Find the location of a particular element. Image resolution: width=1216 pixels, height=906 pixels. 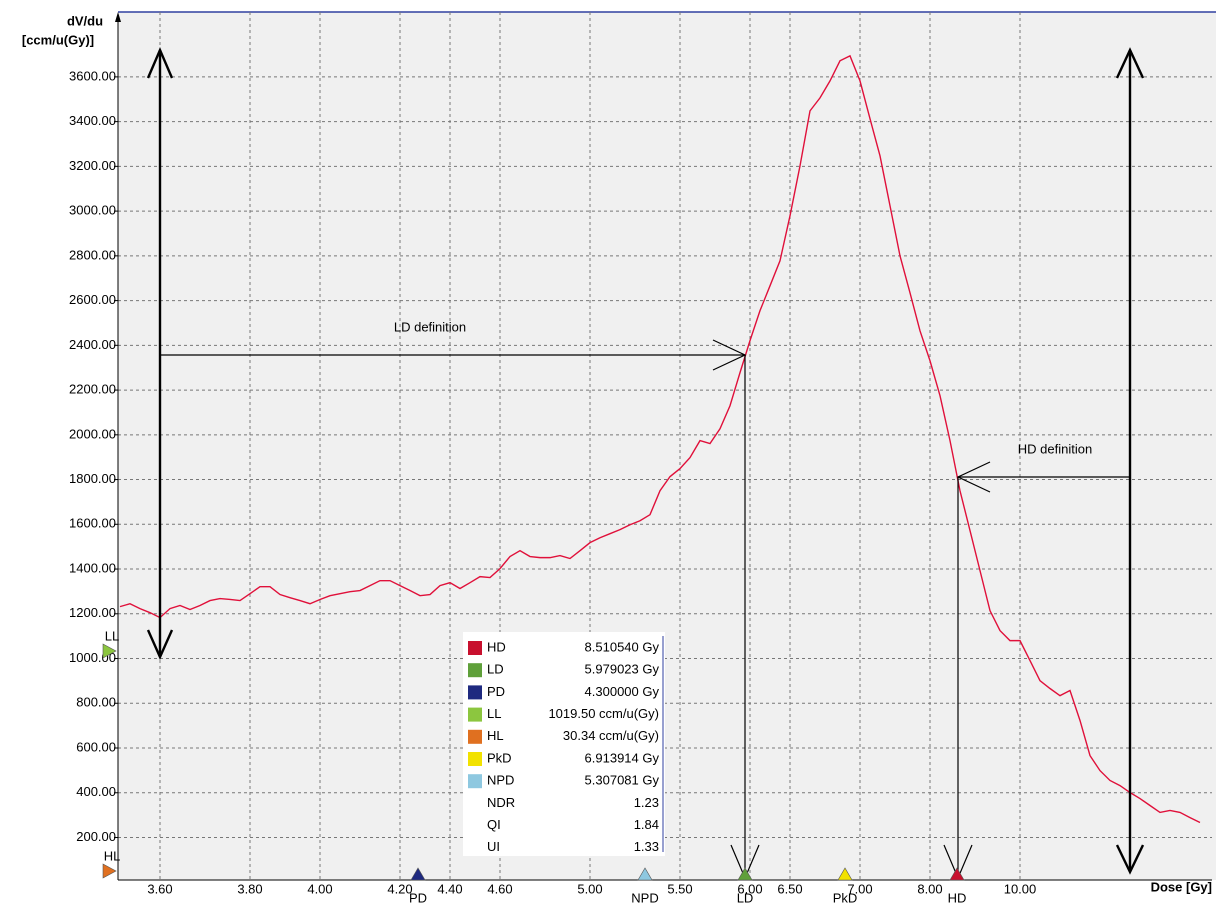

legend-readout: 4.300000 Gy is located at coordinates (622, 691).